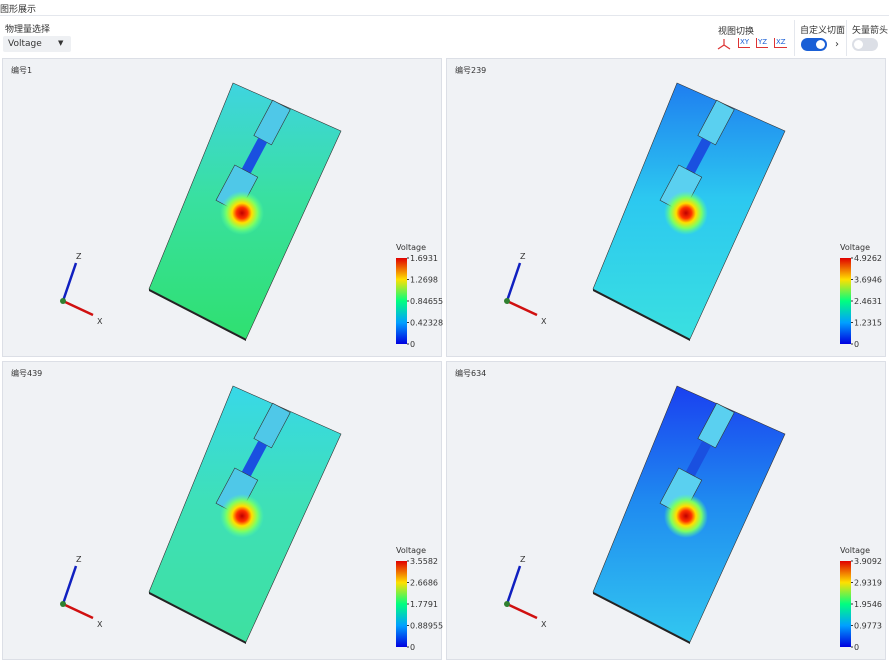  Describe the element at coordinates (868, 258) in the screenshot. I see `colorbar-tick-label: 4.9262` at that location.